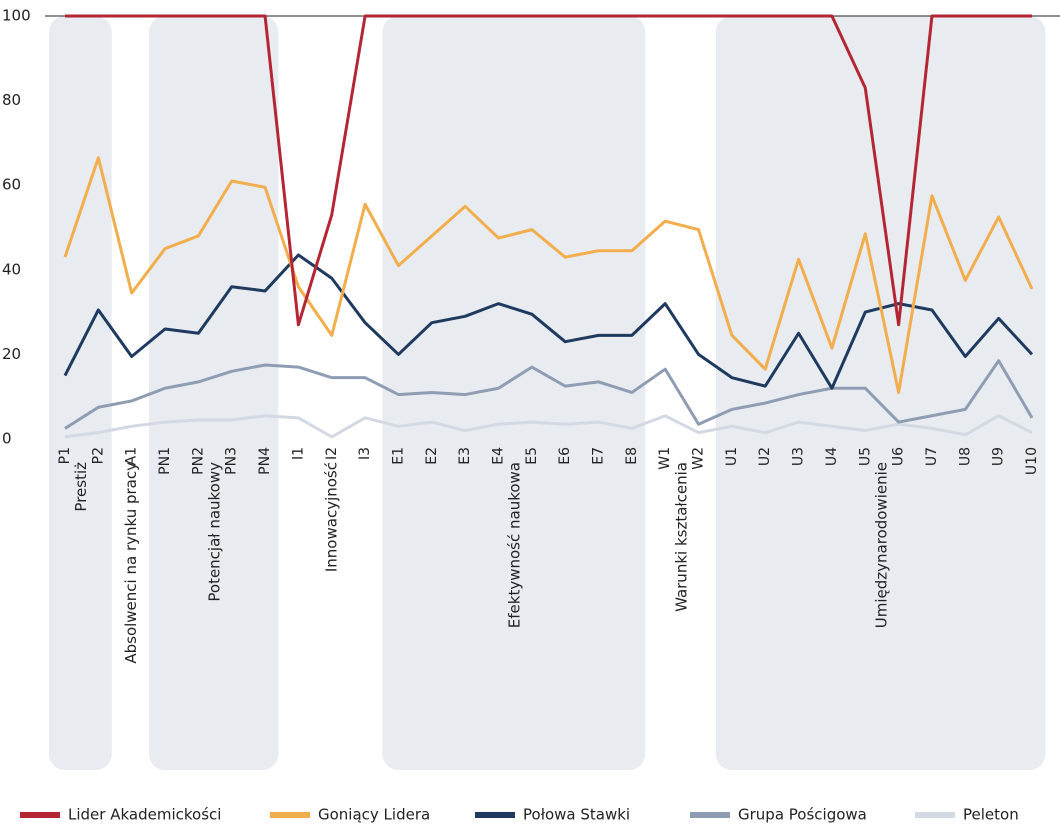 The width and height of the screenshot is (1060, 829). Describe the element at coordinates (11, 354) in the screenshot. I see `y-tick-label: 20` at that location.